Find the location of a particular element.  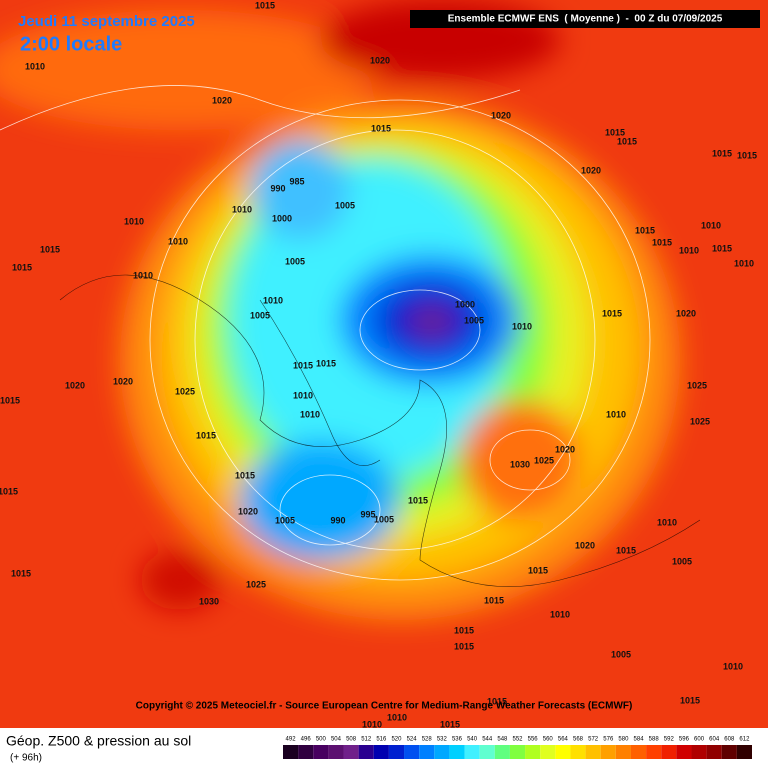

legend-label: 504 is located at coordinates (336, 740).